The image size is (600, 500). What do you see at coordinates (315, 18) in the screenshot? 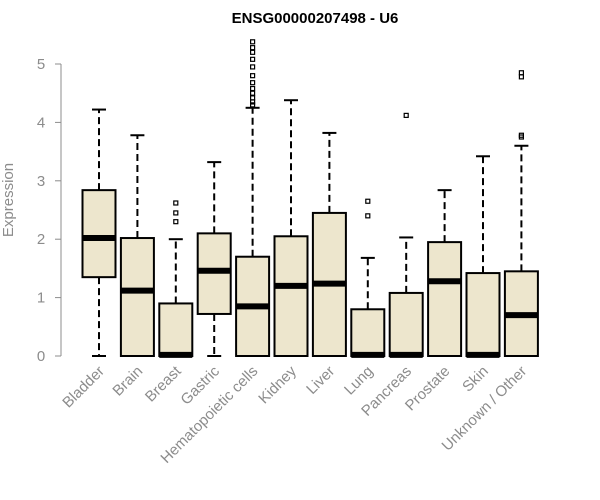
I see `chart-title: ENSG00000207498 - U6` at bounding box center [315, 18].